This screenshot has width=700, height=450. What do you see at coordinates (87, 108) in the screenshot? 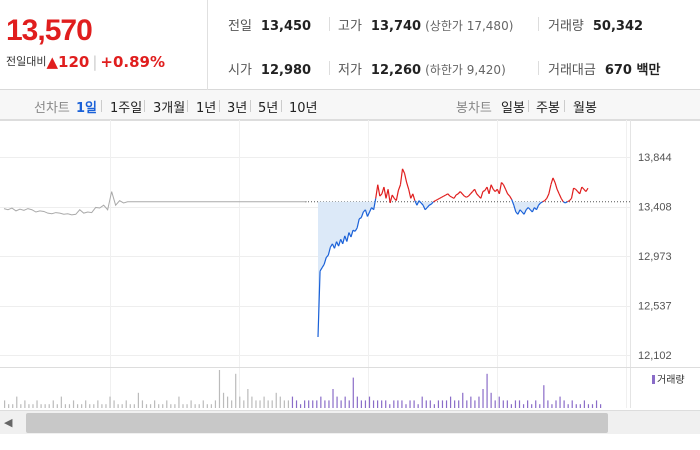
I see `period-1d-tab: 1일` at bounding box center [87, 108].